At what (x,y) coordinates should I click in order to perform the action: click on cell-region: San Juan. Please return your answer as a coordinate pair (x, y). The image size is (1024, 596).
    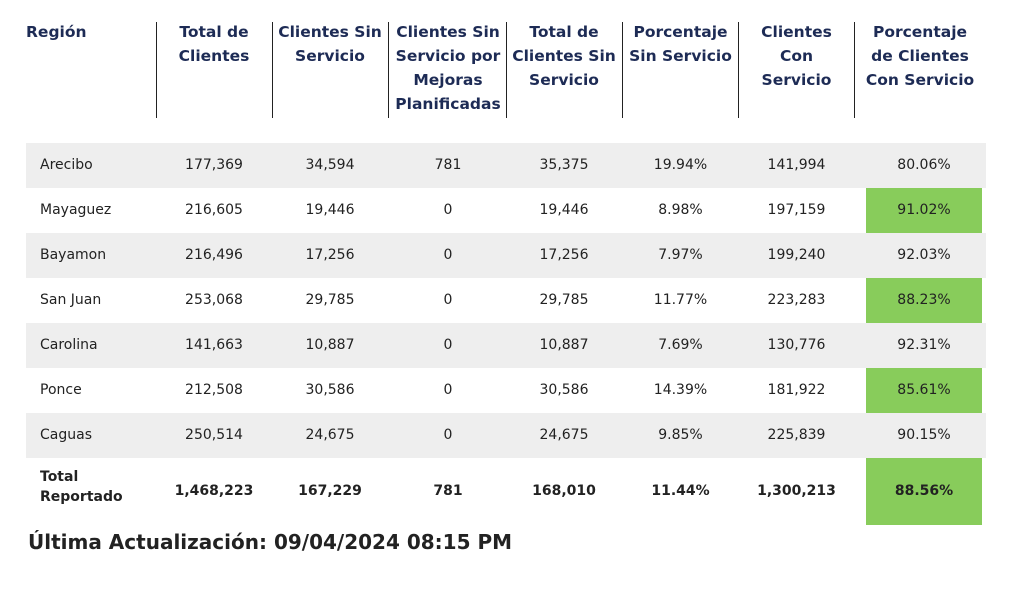
    Looking at the image, I should click on (71, 300).